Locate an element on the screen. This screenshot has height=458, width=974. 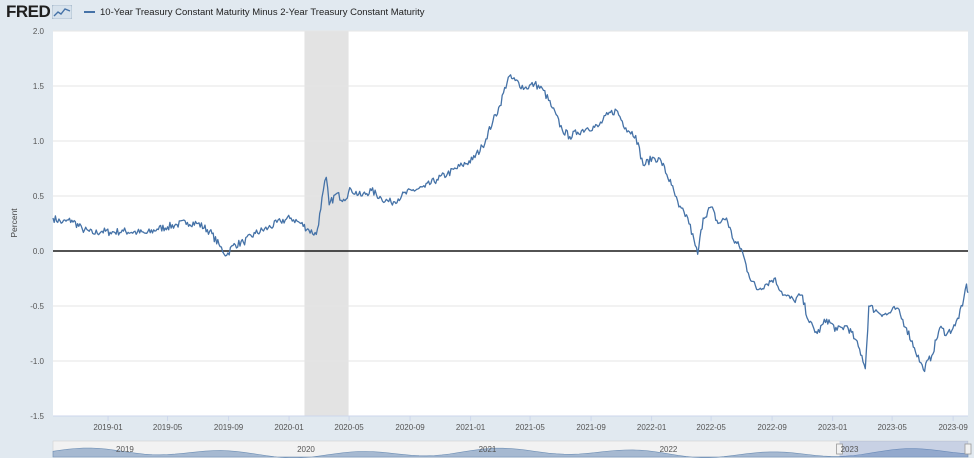
y-tick-label: -1.0 is located at coordinates (37, 361).